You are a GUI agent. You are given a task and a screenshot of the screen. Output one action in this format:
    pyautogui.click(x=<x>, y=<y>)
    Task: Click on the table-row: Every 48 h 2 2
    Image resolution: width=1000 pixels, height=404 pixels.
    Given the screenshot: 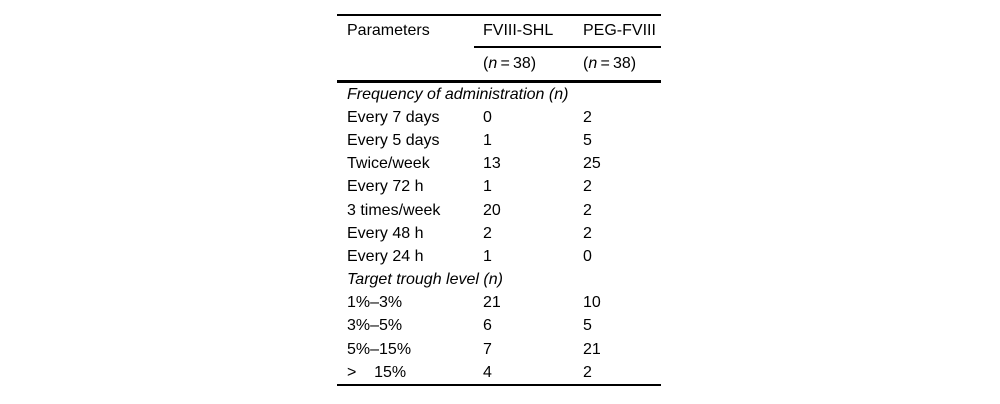 What is the action you would take?
    pyautogui.click(x=499, y=233)
    